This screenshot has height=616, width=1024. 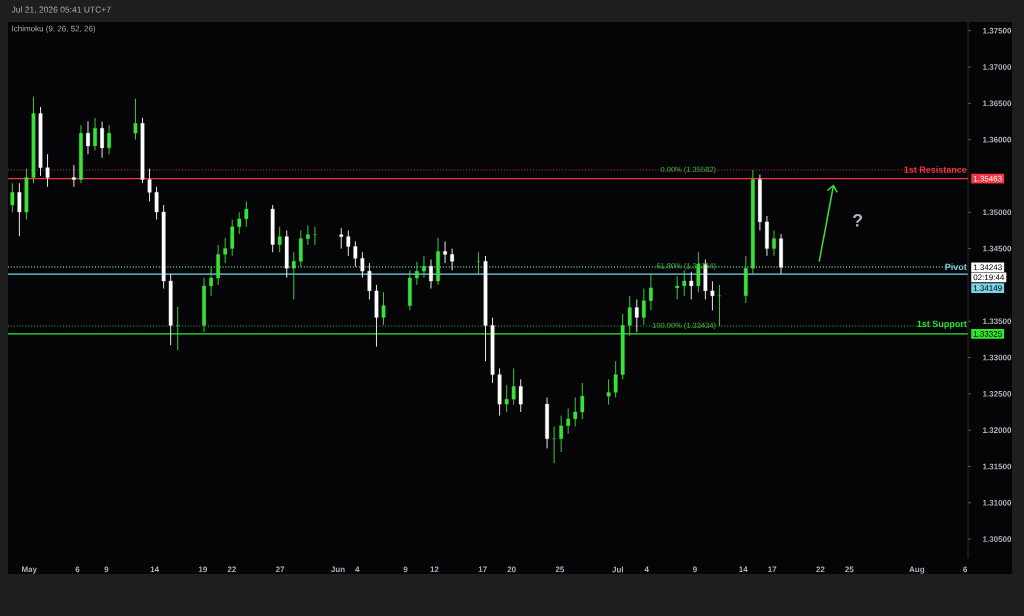 What do you see at coordinates (997, 321) in the screenshot?
I see `y-tick-label: 1.33500` at bounding box center [997, 321].